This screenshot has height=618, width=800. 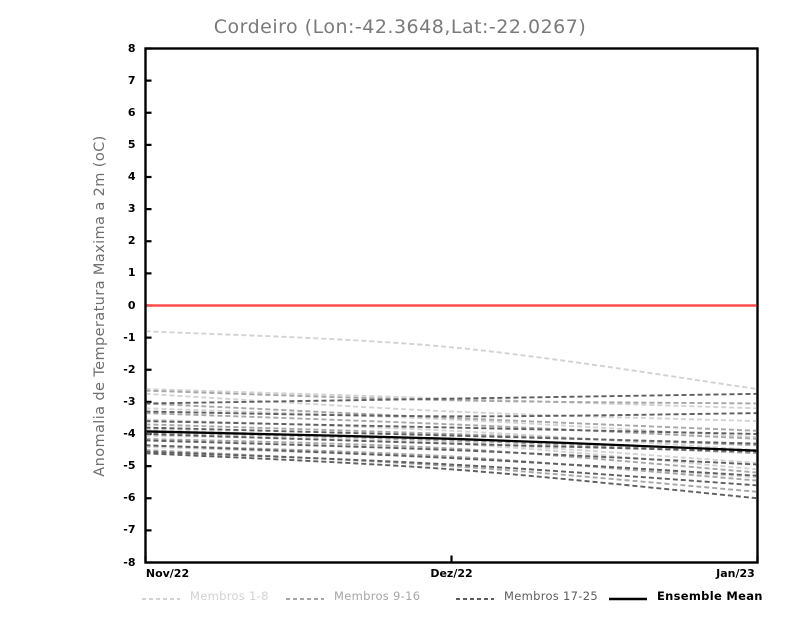 I want to click on y-axis-tick-label: -6, so click(x=129, y=498).